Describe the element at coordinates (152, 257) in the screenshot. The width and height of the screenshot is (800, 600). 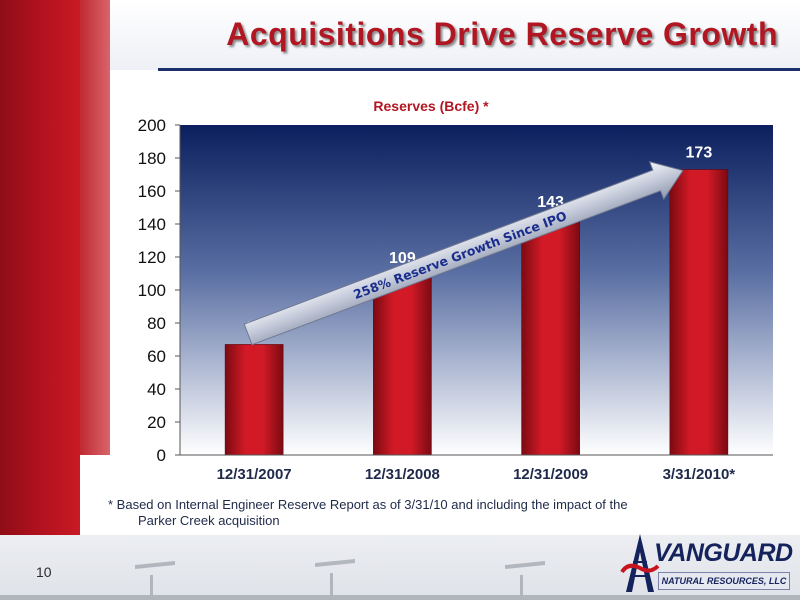
I see `y-tick-label: 120` at that location.